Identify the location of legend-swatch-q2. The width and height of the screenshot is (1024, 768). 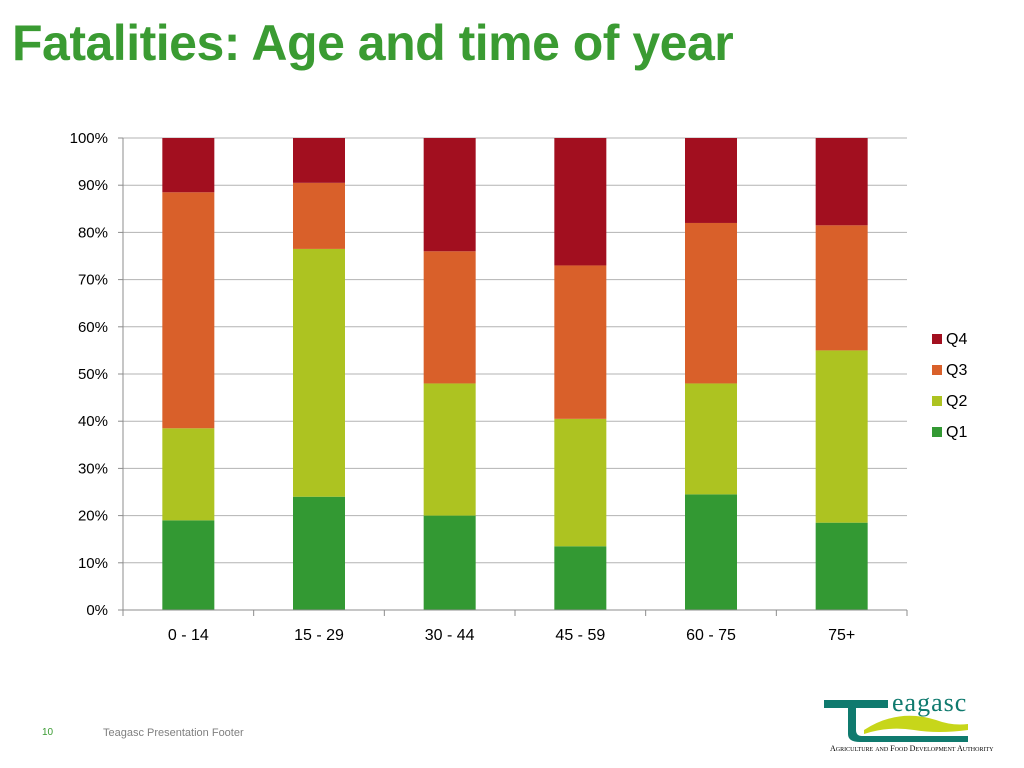
(937, 401).